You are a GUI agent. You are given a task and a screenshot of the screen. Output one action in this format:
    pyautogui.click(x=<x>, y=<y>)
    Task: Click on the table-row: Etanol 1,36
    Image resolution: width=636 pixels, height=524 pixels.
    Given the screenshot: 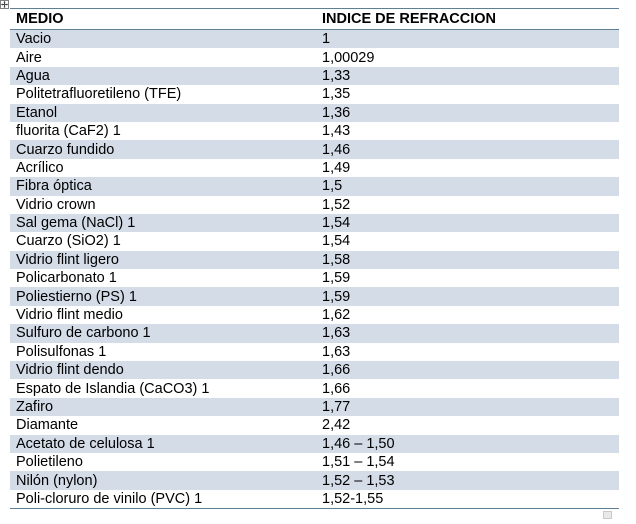 What is the action you would take?
    pyautogui.click(x=314, y=112)
    